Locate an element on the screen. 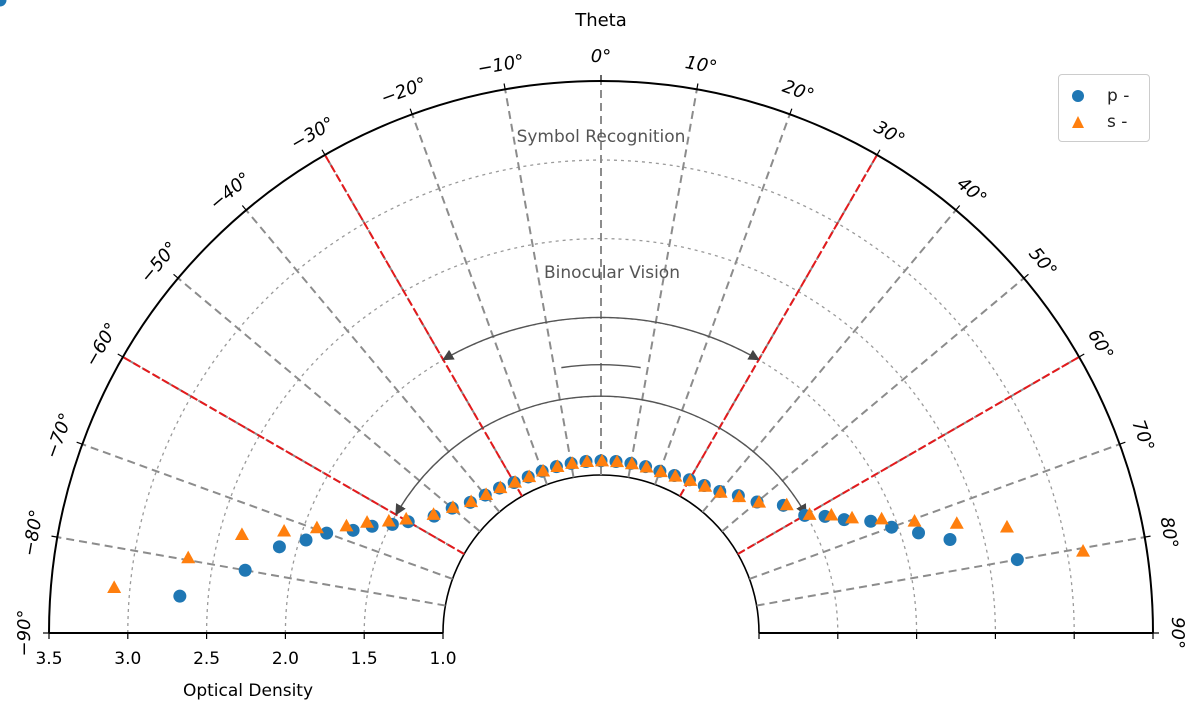  legend-item-s: s - is located at coordinates (1099, 122).